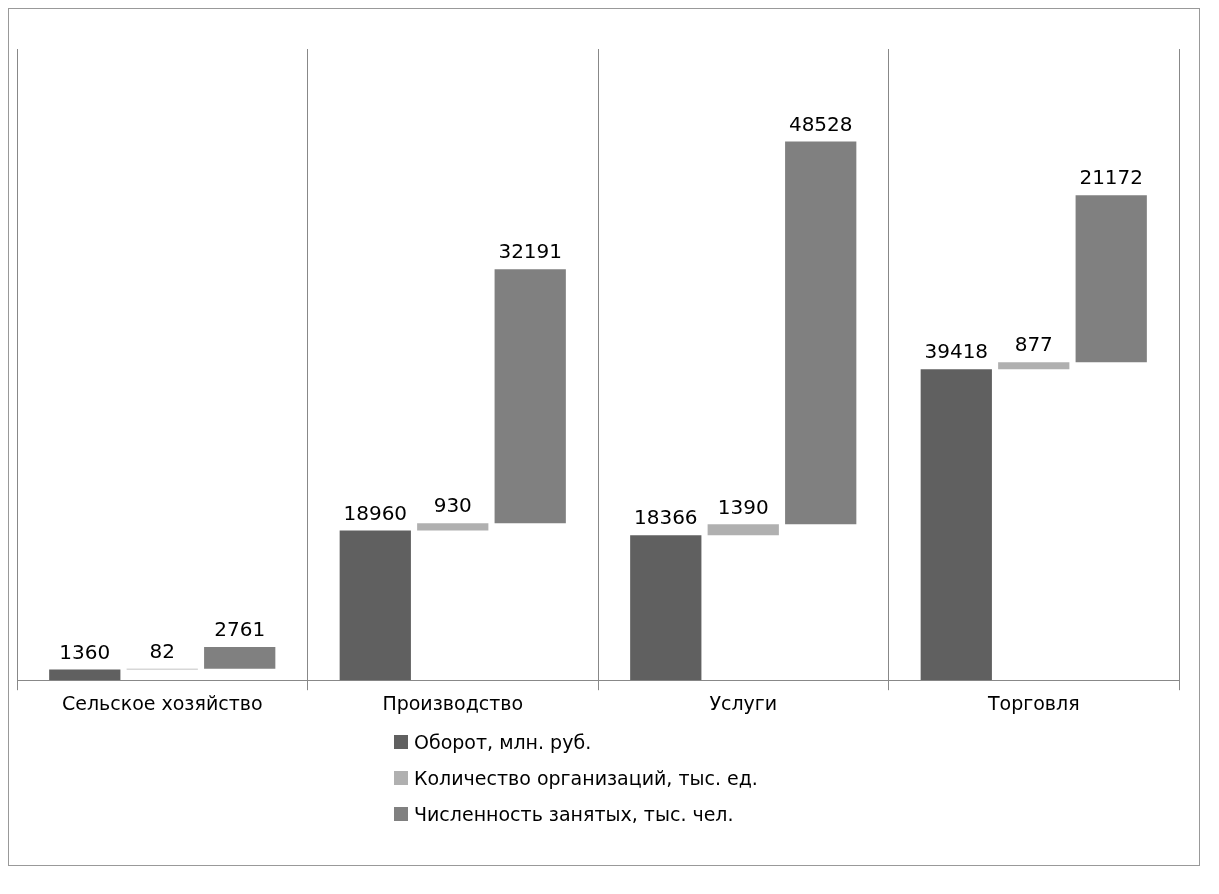 The width and height of the screenshot is (1219, 894). What do you see at coordinates (452, 505) in the screenshot?
I see `data-label: 930` at bounding box center [452, 505].